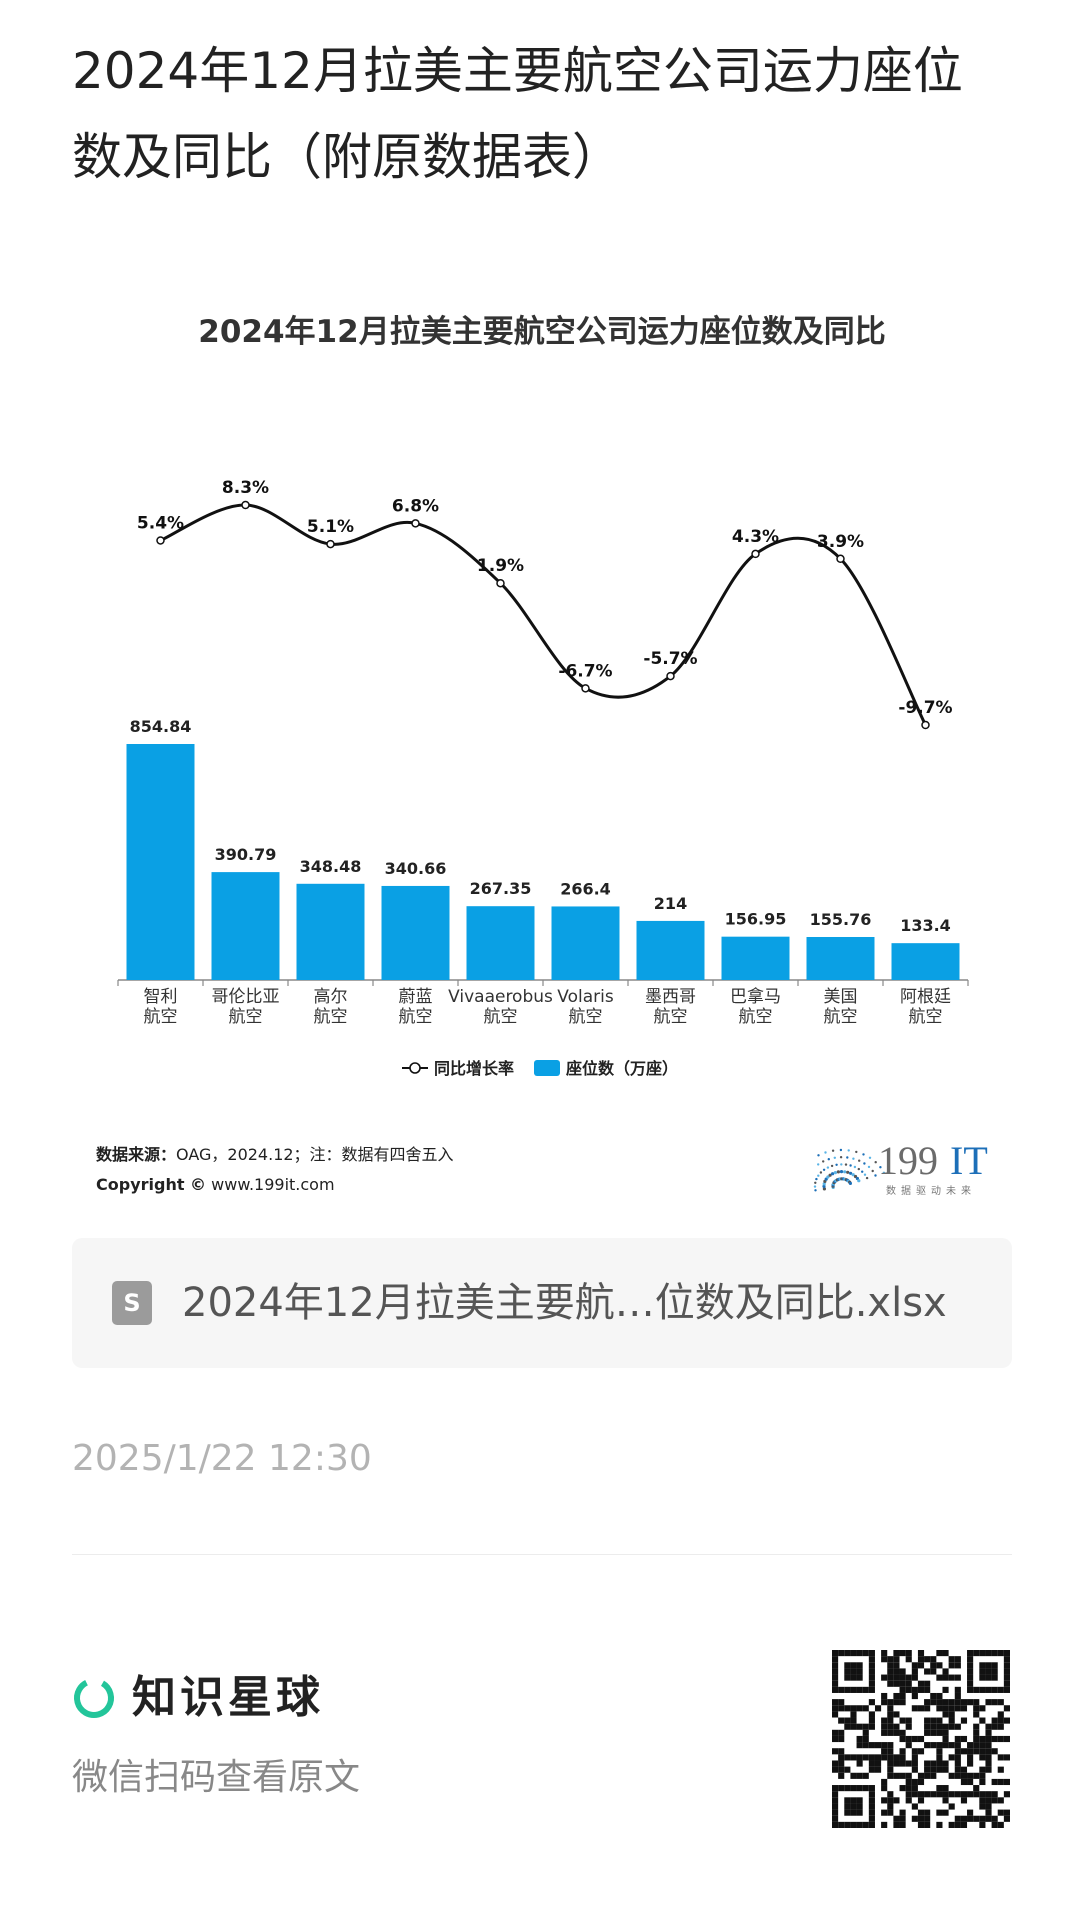 Image resolution: width=1080 pixels, height=1917 pixels. I want to click on qr-code-icon, so click(921, 1739).